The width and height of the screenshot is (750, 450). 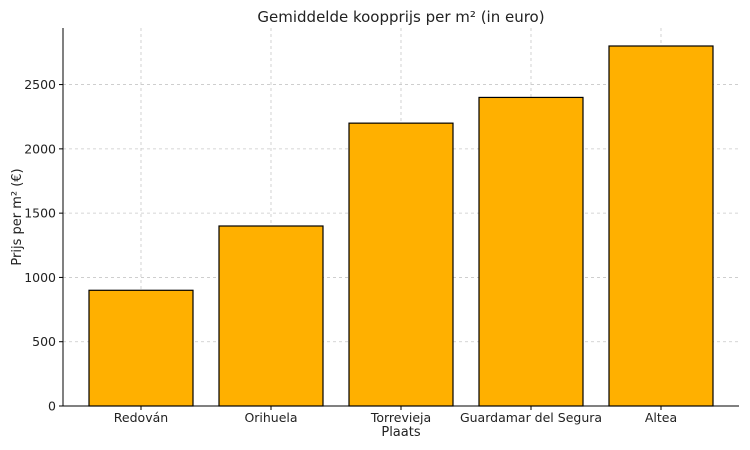 I want to click on y-tick-label: 0, so click(x=52, y=406).